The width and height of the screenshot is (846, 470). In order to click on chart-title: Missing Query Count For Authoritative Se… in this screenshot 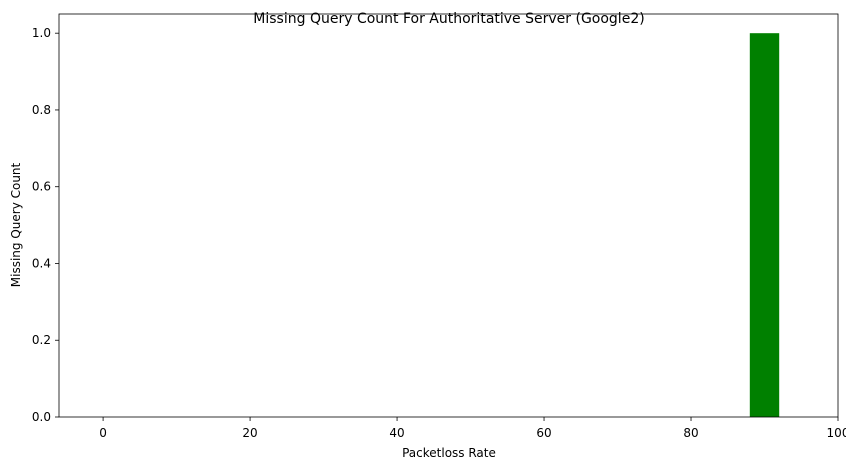, I will do `click(448, 19)`.